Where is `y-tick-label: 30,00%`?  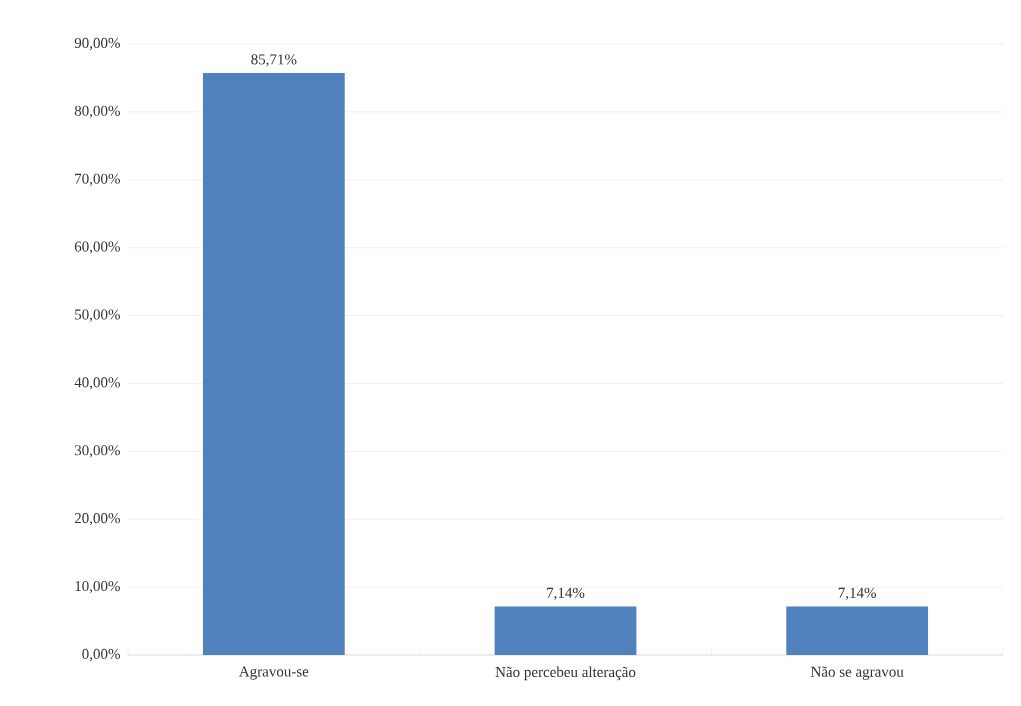 y-tick-label: 30,00% is located at coordinates (97, 451).